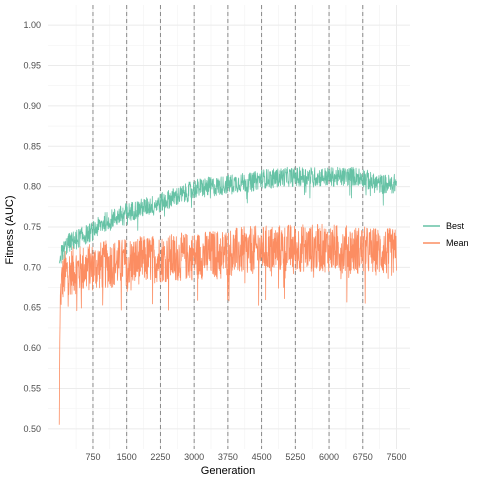  What do you see at coordinates (32, 25) in the screenshot?
I see `y-tick-label: 1.00` at bounding box center [32, 25].